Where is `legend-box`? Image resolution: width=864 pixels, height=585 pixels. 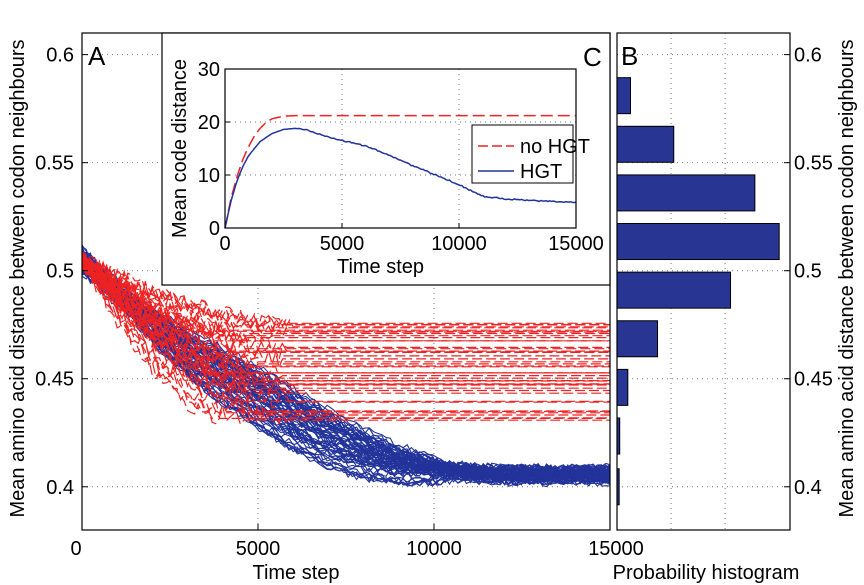 legend-box is located at coordinates (522, 154).